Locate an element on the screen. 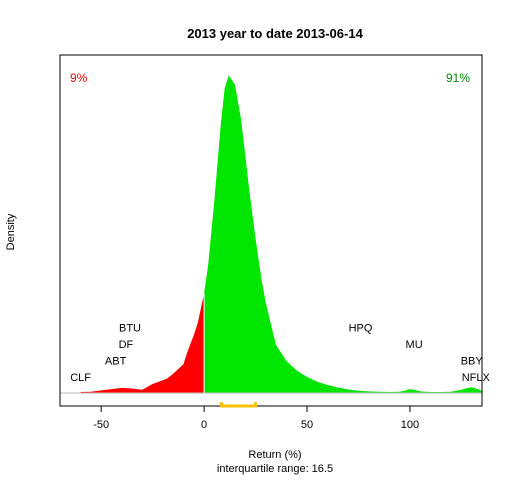 The image size is (512, 480). annotation-layer: CLF ABT DF BTU HPQ MU BBY NFLX is located at coordinates (280, 354).